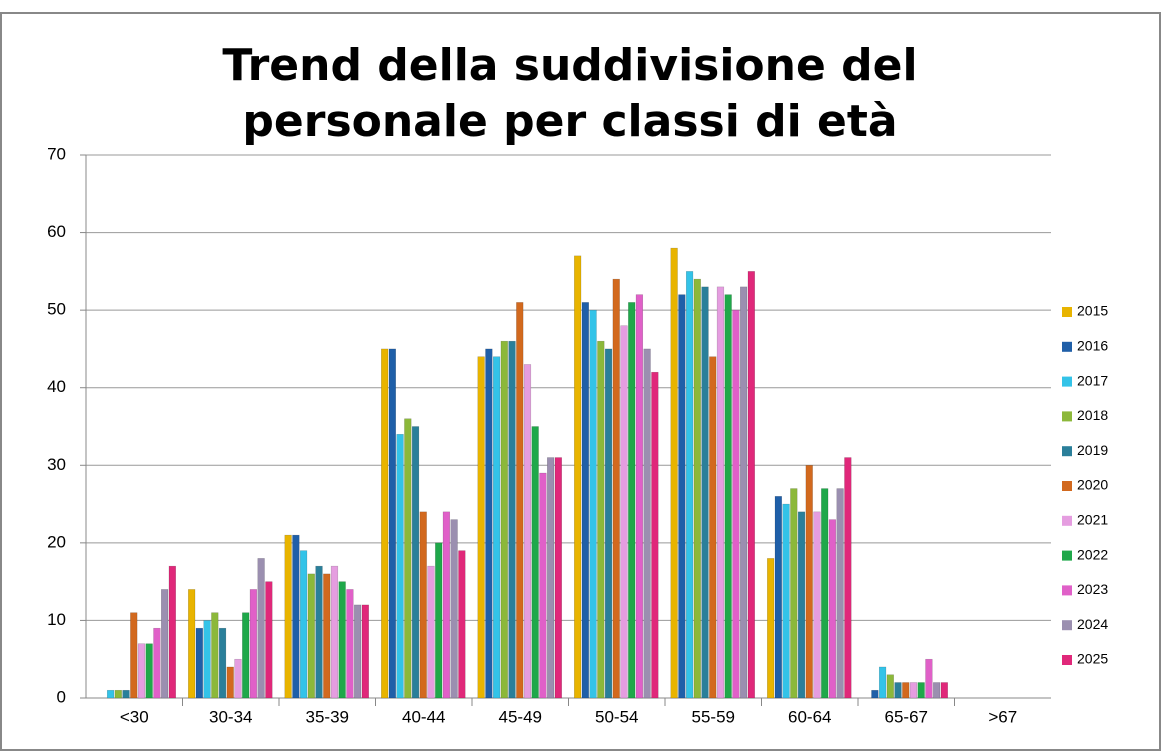 This screenshot has height=751, width=1161. What do you see at coordinates (1092, 659) in the screenshot?
I see `legend-label: 2025` at bounding box center [1092, 659].